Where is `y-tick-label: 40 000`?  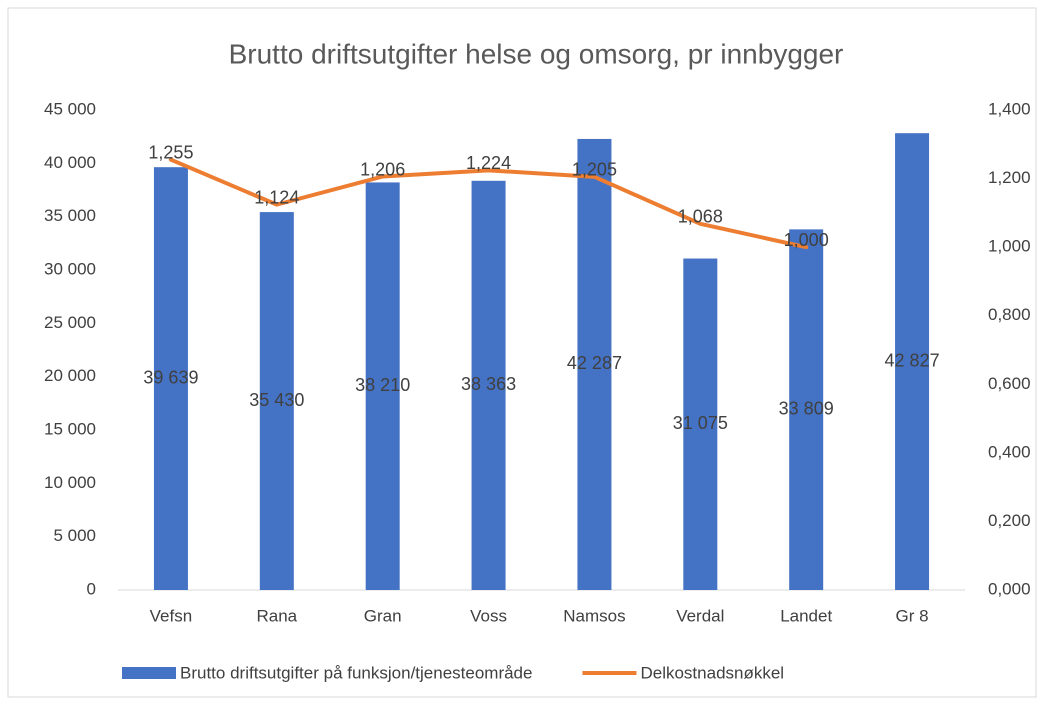 y-tick-label: 40 000 is located at coordinates (70, 162).